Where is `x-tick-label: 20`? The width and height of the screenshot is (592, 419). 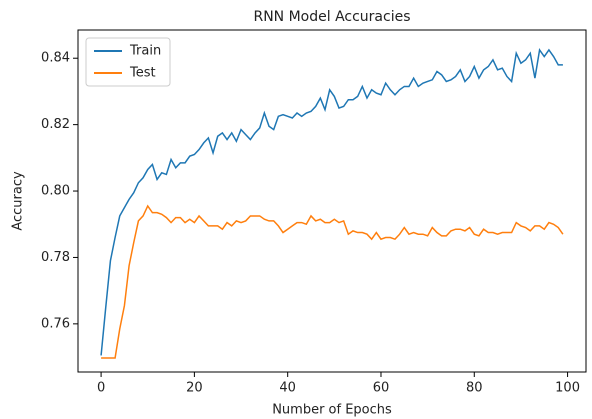
x-tick-label: 20 is located at coordinates (194, 388).